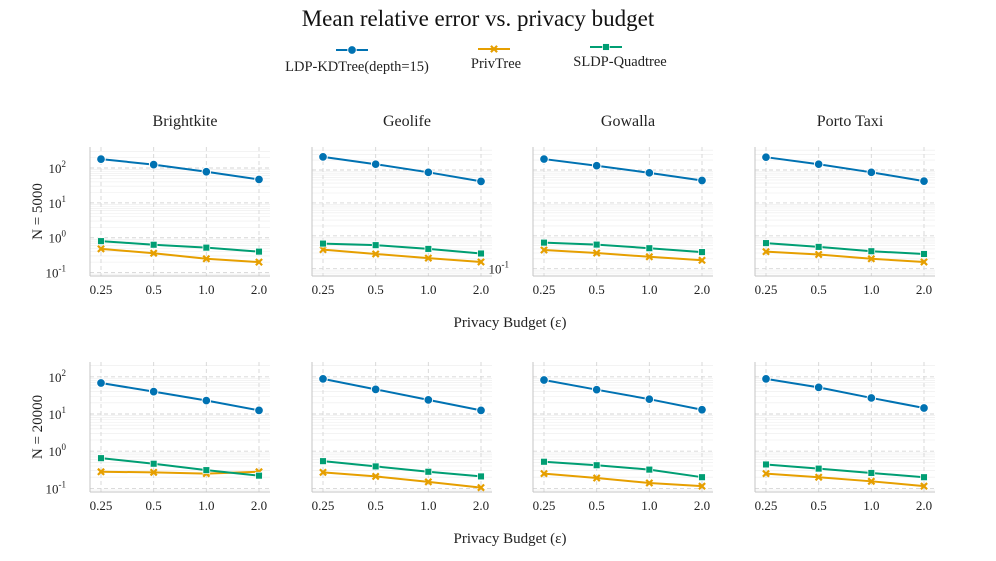  What do you see at coordinates (510, 323) in the screenshot?
I see `x-axis-label-row-1: Privacy Budget (ε)` at bounding box center [510, 323].